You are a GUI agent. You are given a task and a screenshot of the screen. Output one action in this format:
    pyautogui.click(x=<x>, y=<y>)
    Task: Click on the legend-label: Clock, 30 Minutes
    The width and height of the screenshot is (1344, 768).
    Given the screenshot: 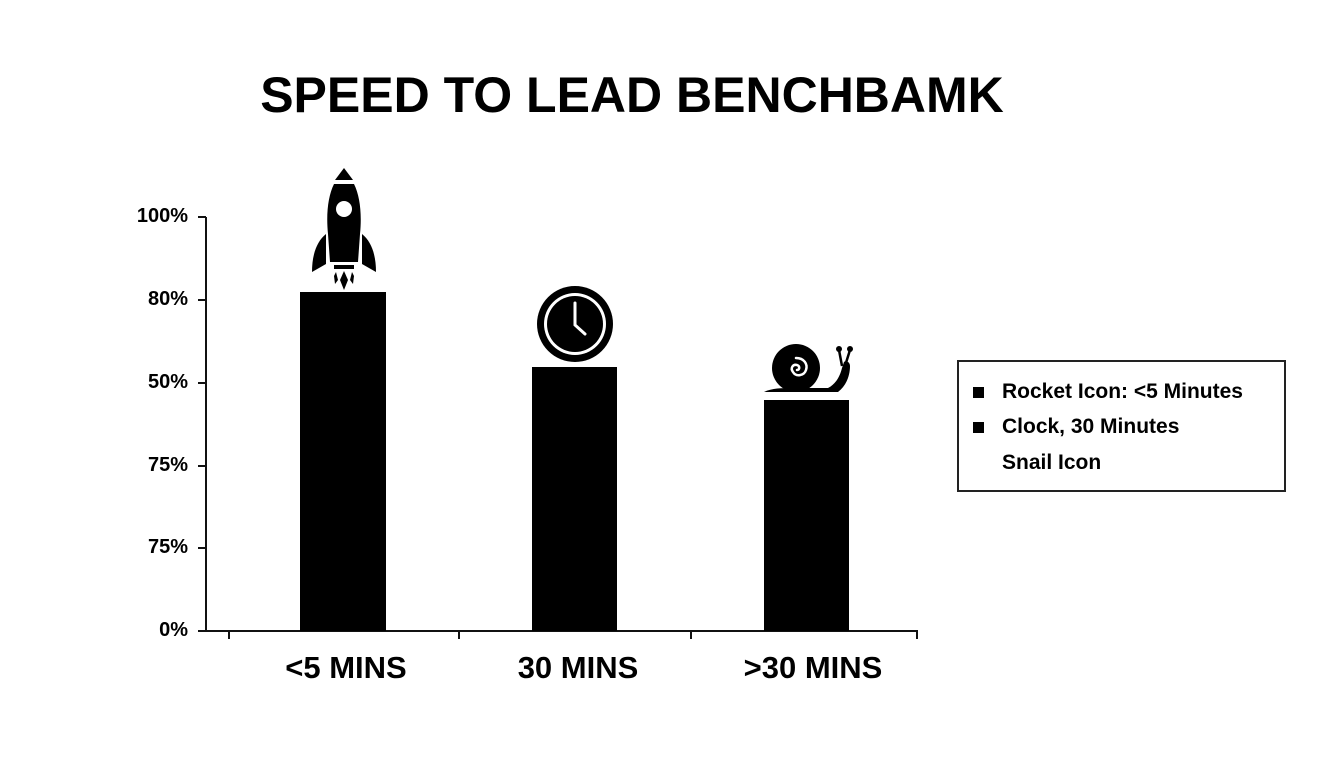 What is the action you would take?
    pyautogui.click(x=1091, y=426)
    